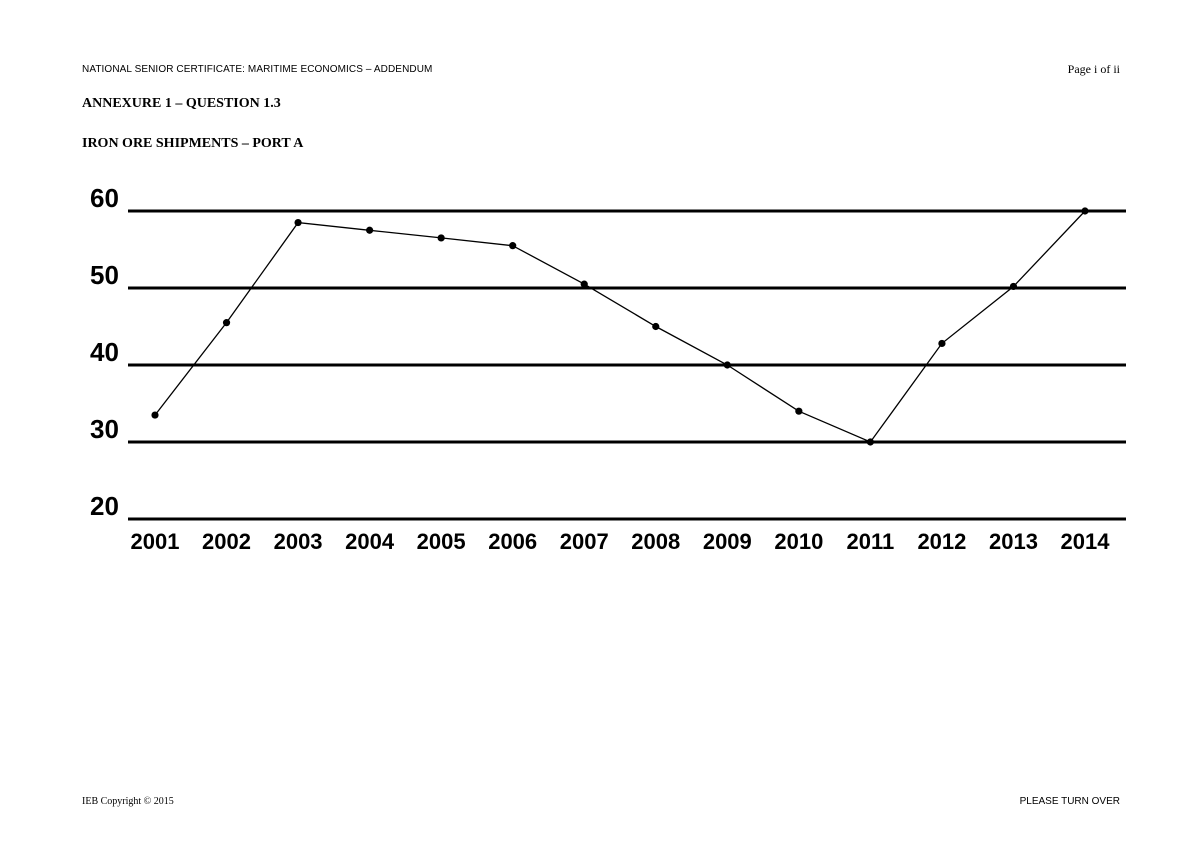 The height and width of the screenshot is (854, 1200). Describe the element at coordinates (871, 541) in the screenshot. I see `x-tick-label: 2011` at that location.